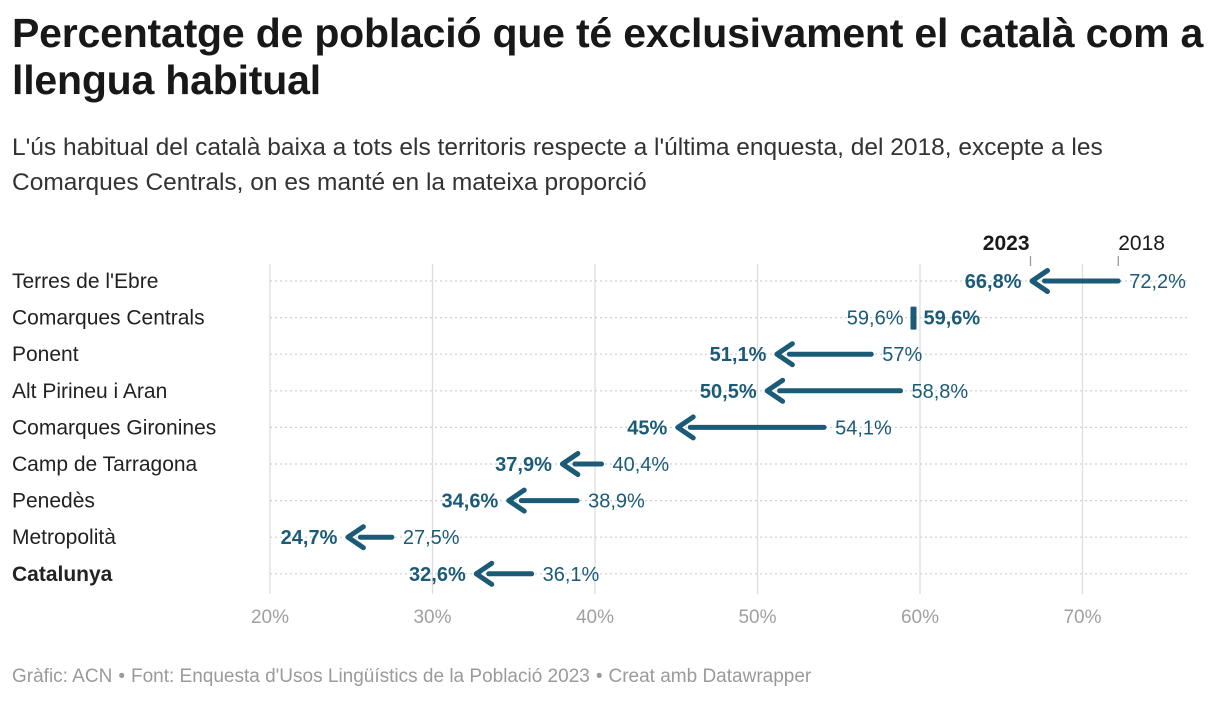 The height and width of the screenshot is (702, 1220). I want to click on value-2018: 54,1%, so click(863, 428).